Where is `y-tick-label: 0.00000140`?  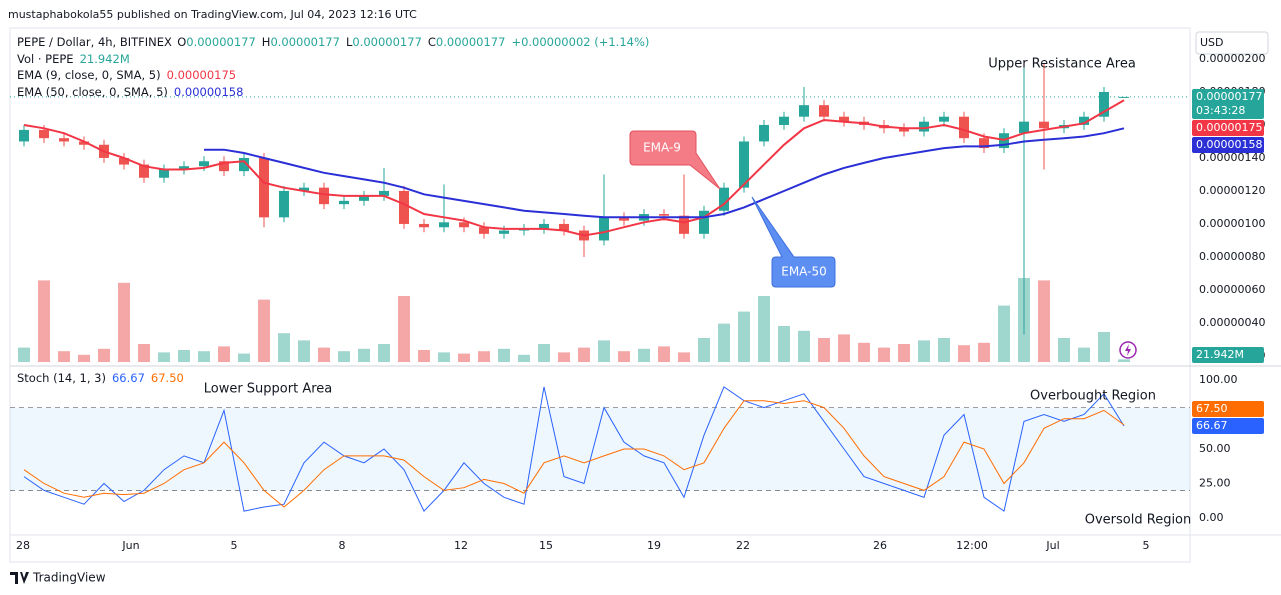
y-tick-label: 0.00000140 is located at coordinates (1232, 157).